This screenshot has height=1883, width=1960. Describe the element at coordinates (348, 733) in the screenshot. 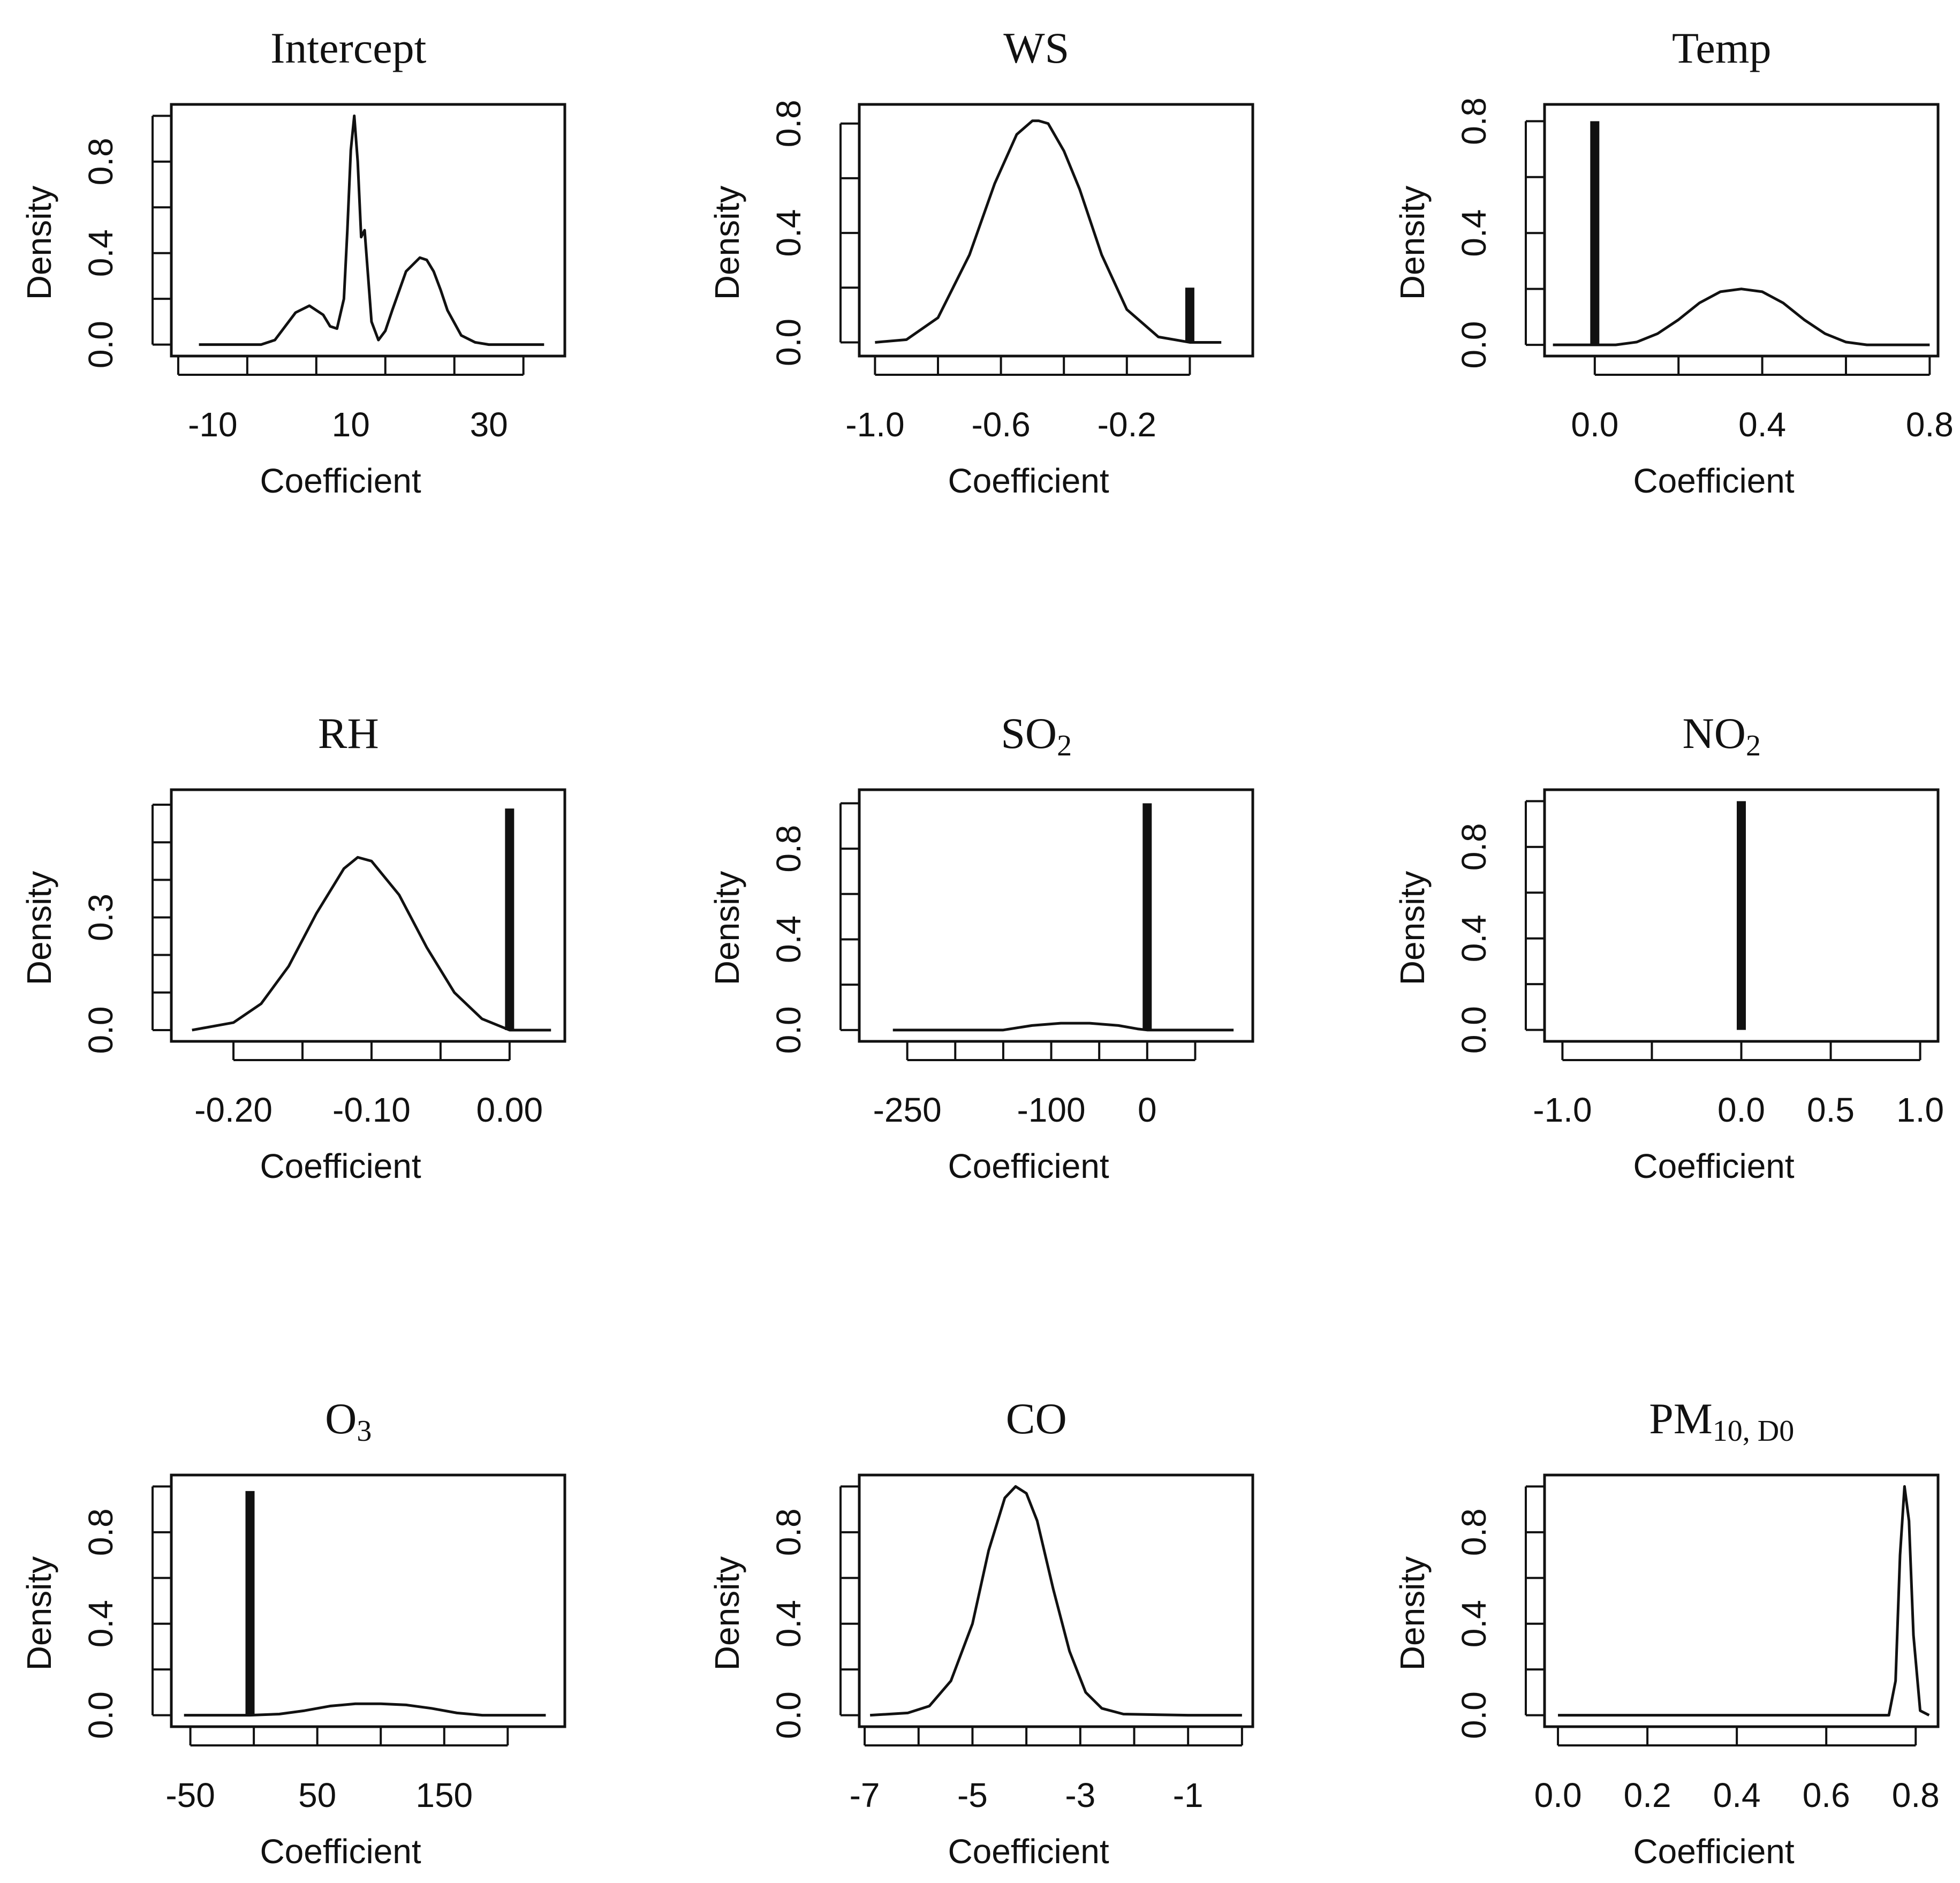

I see `panel-title: RH` at that location.